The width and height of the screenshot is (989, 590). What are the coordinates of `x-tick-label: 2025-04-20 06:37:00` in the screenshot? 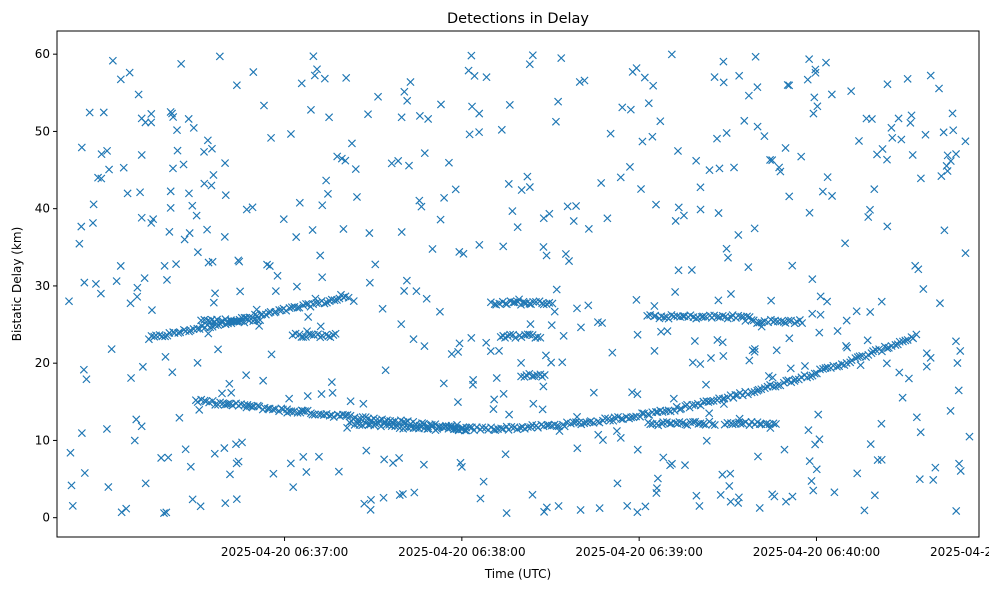 It's located at (284, 552).